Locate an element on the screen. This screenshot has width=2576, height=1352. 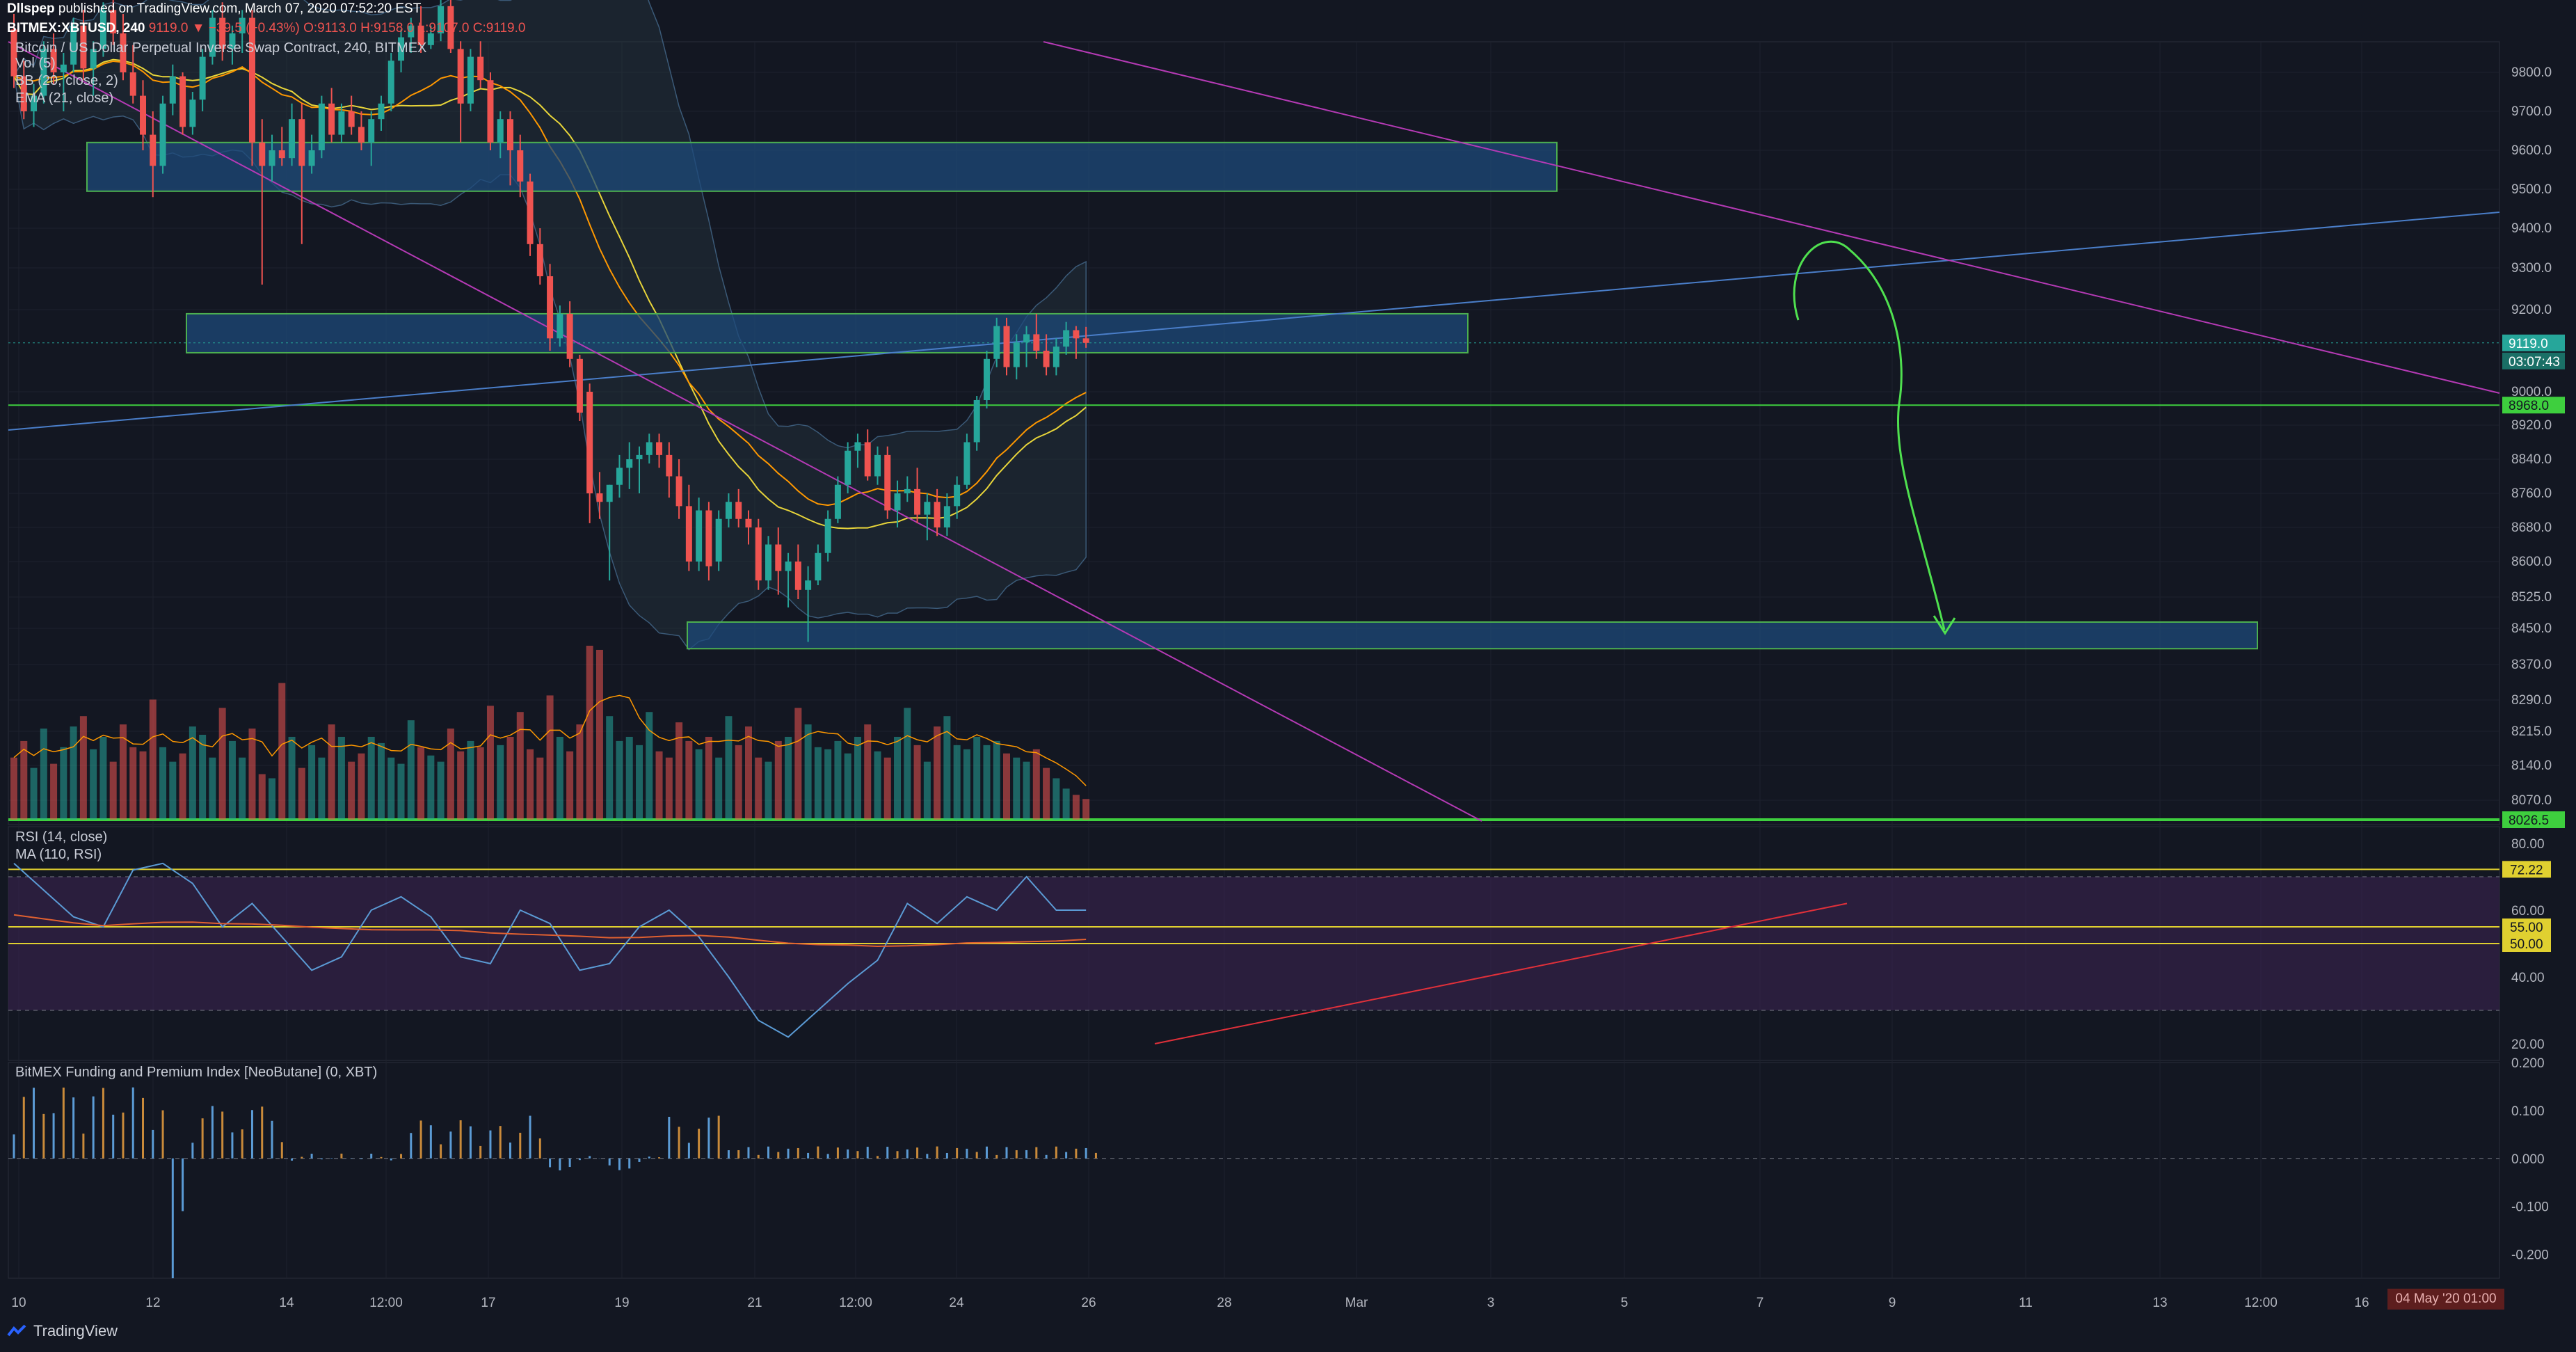
tradingview-logo: TradingView is located at coordinates (62, 1331).